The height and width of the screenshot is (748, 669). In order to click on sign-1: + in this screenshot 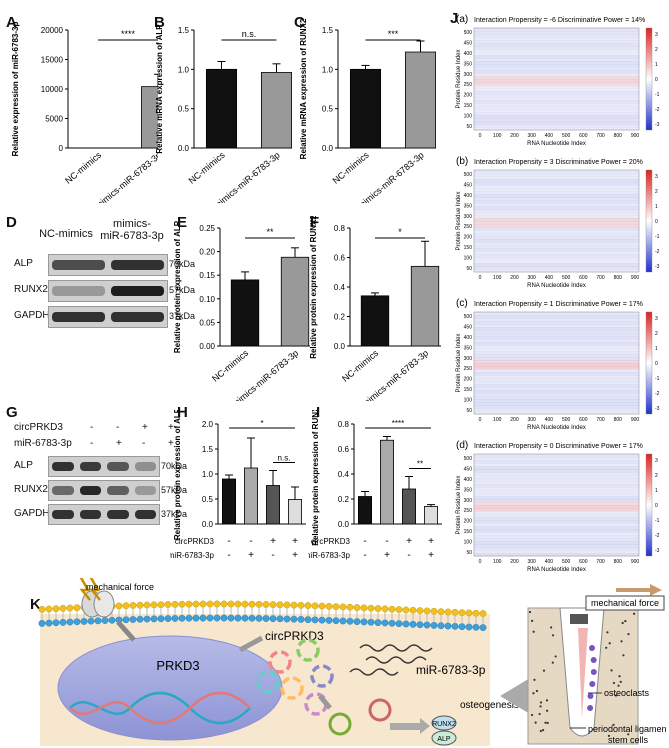, I will do `click(409, 541)`.